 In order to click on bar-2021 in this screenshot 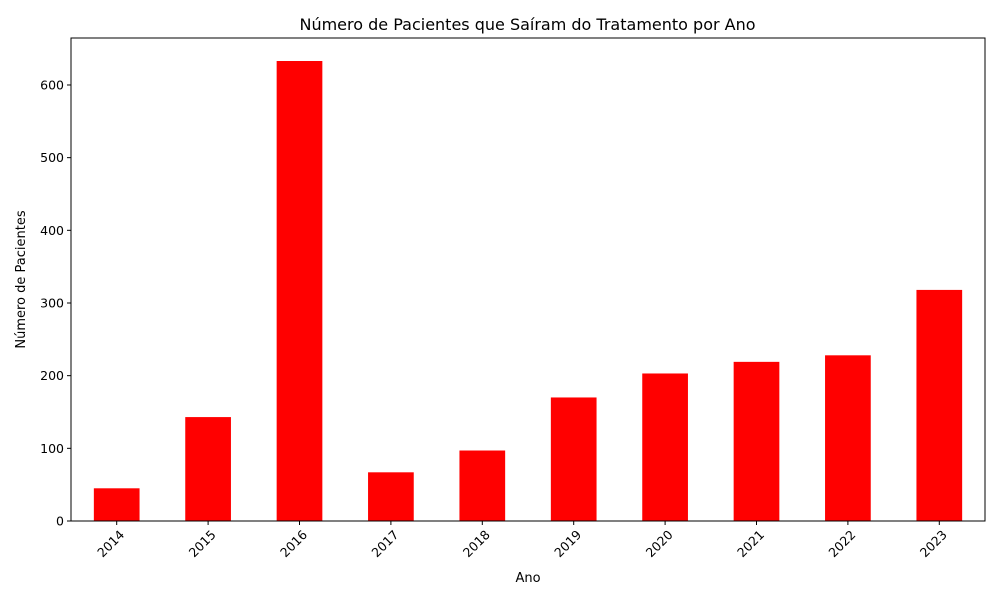, I will do `click(756, 441)`.